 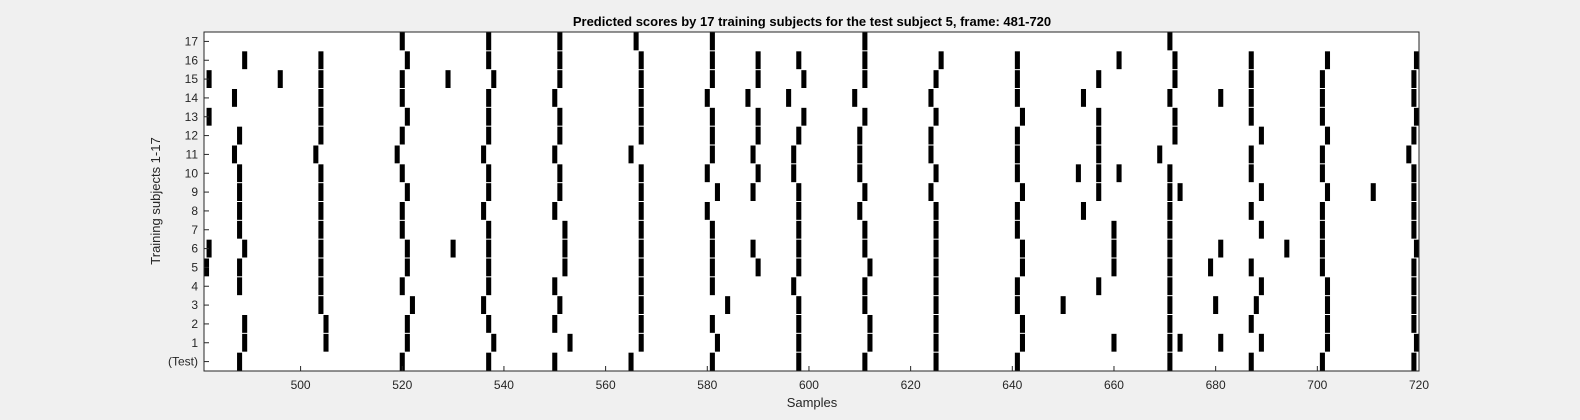 I want to click on x-tick-label: 600, so click(x=809, y=385).